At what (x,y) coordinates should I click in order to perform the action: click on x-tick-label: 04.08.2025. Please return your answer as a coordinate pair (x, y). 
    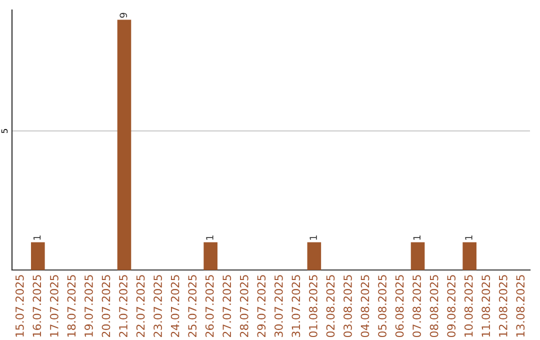
    Looking at the image, I should click on (365, 306).